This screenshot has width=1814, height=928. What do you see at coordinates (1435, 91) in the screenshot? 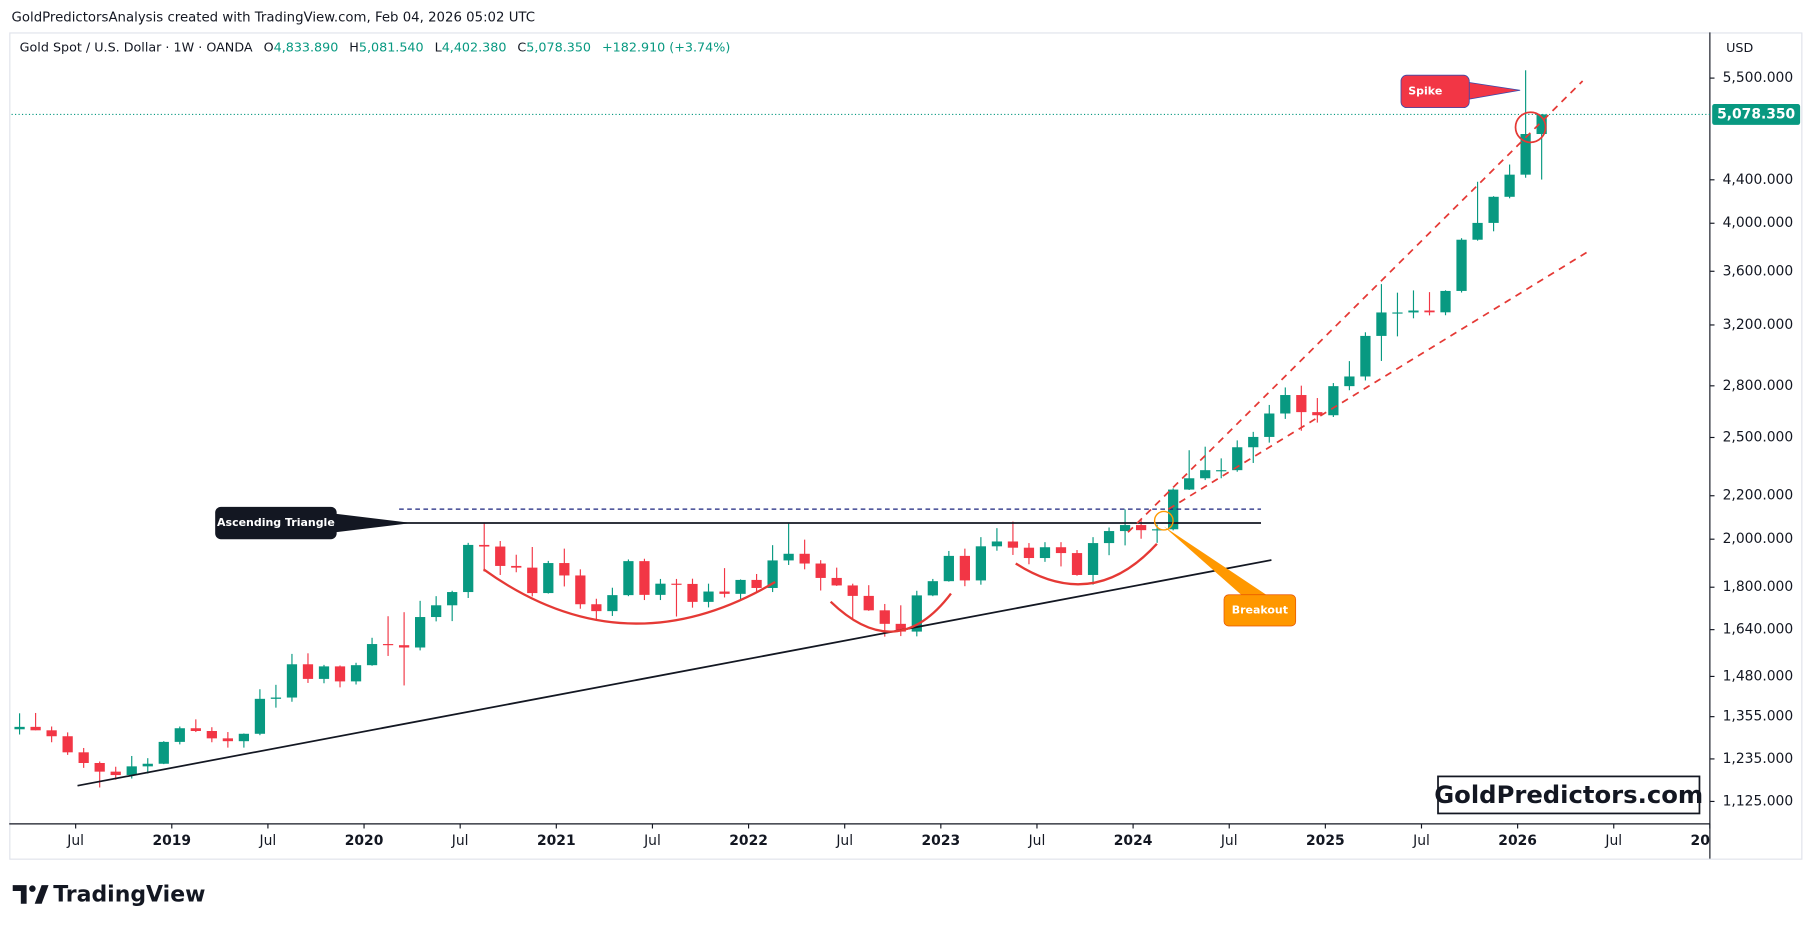
I see `callout-box` at bounding box center [1435, 91].